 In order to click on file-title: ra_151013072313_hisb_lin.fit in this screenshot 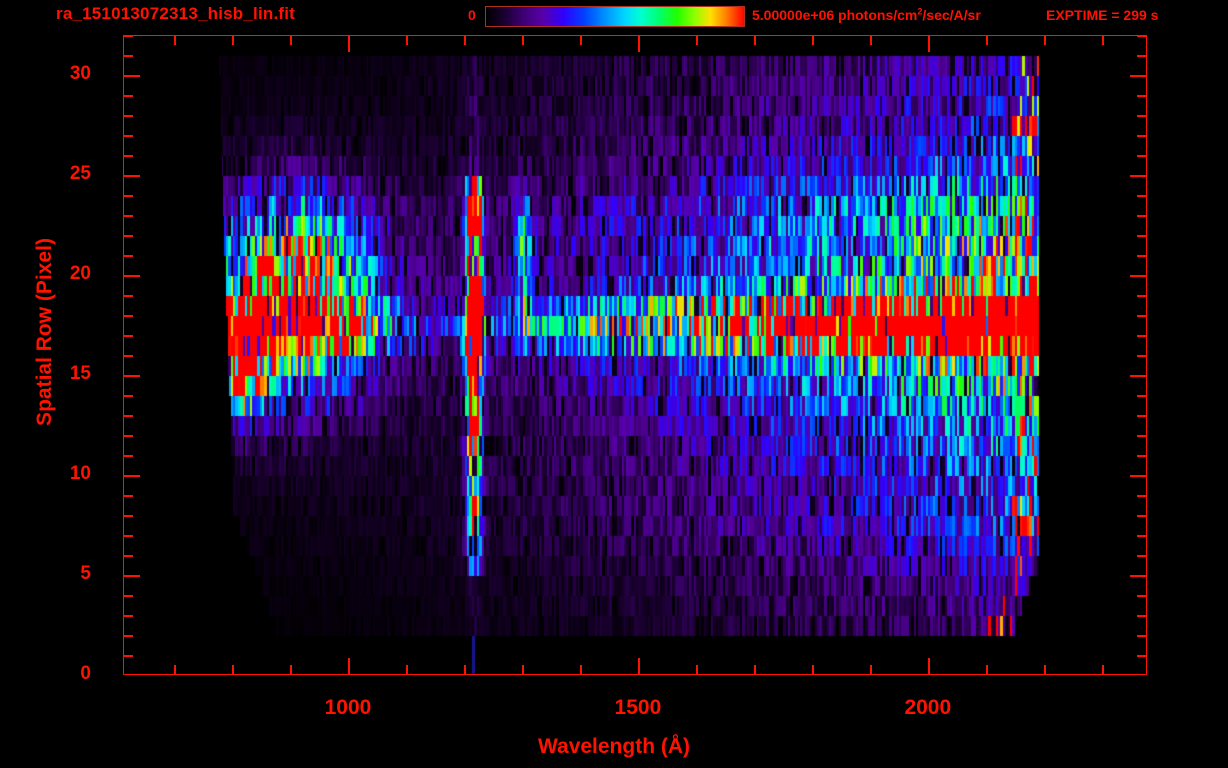, I will do `click(176, 13)`.